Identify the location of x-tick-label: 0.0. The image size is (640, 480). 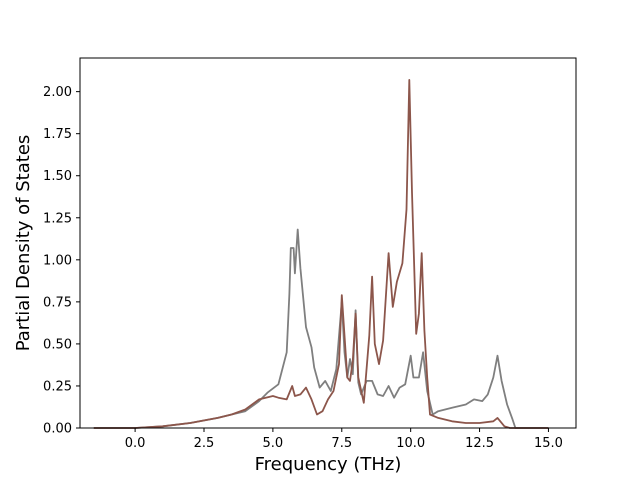
(135, 443).